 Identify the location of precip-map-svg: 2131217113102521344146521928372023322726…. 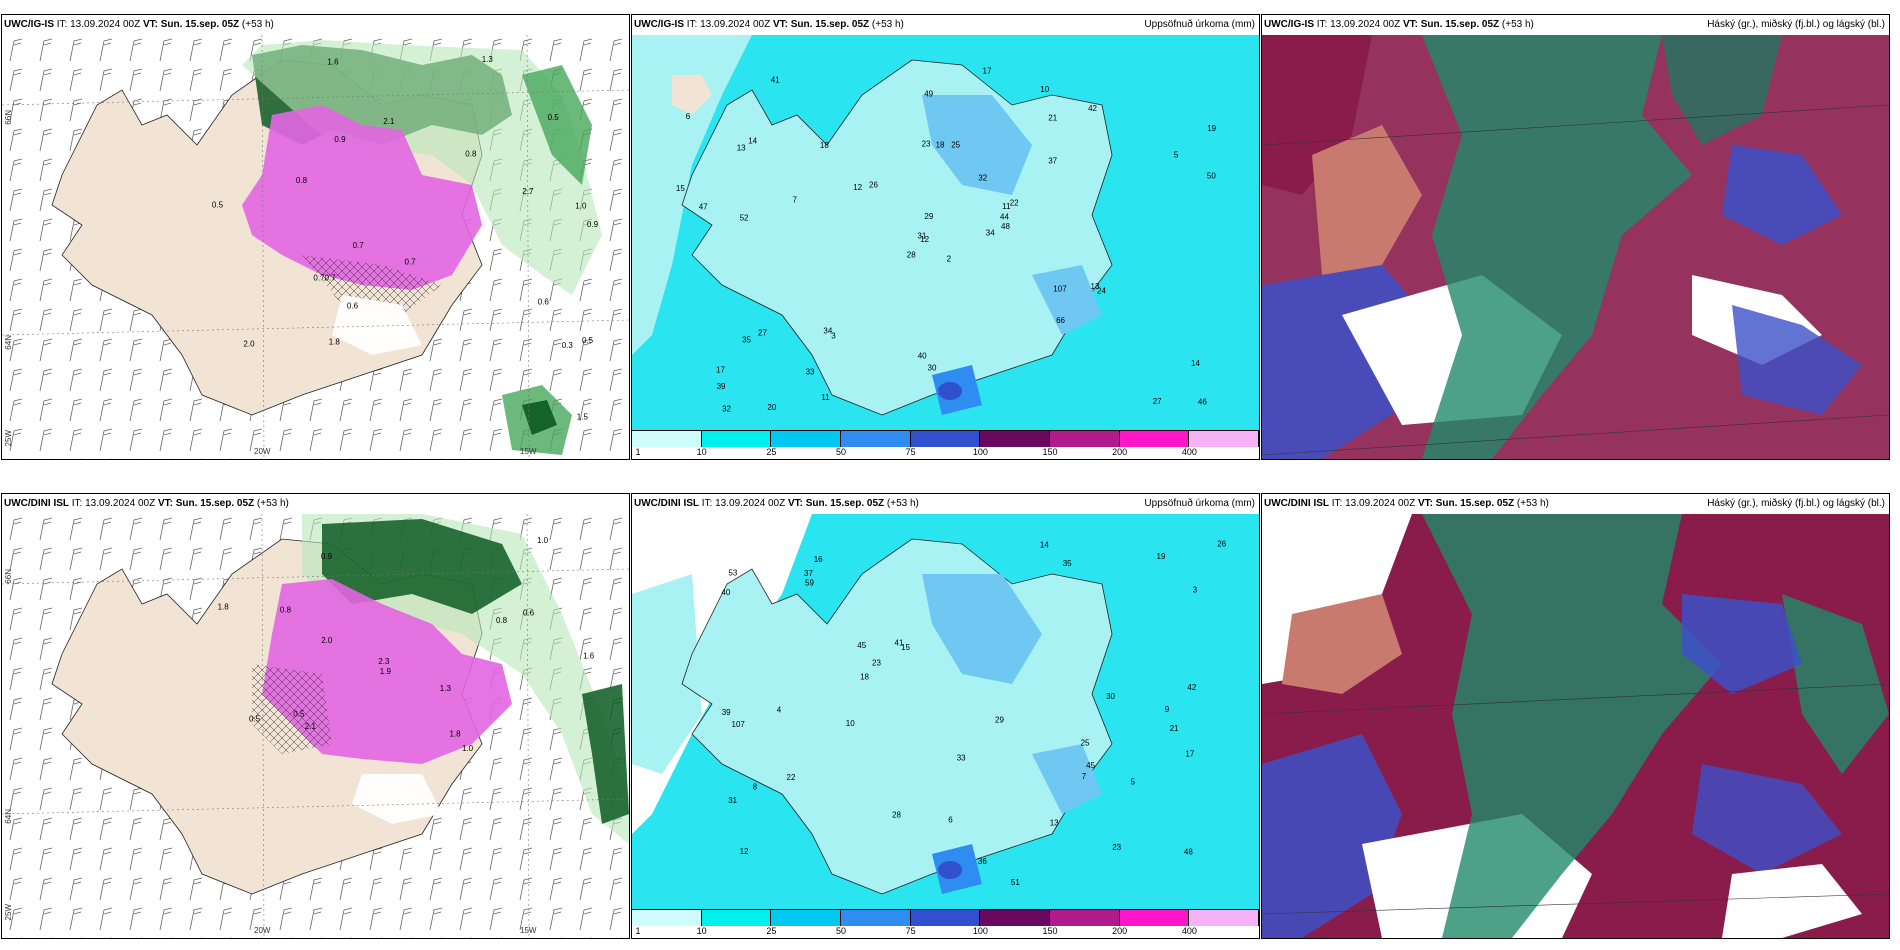
(945, 247).